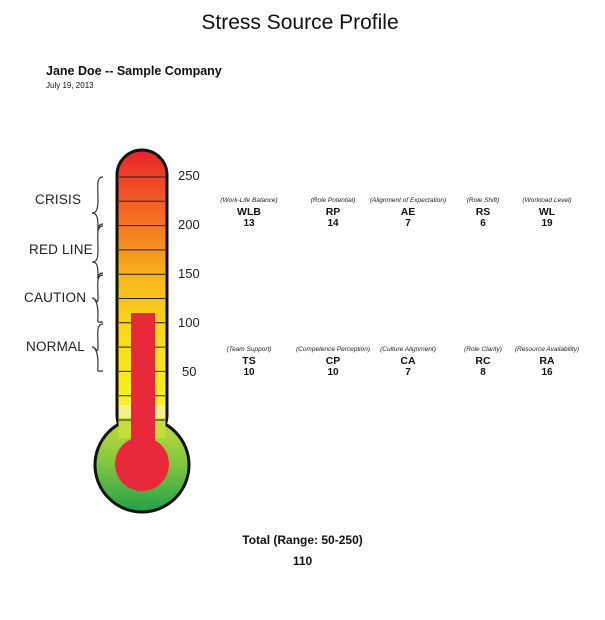 The width and height of the screenshot is (605, 620). I want to click on mercury-bulb, so click(142, 464).